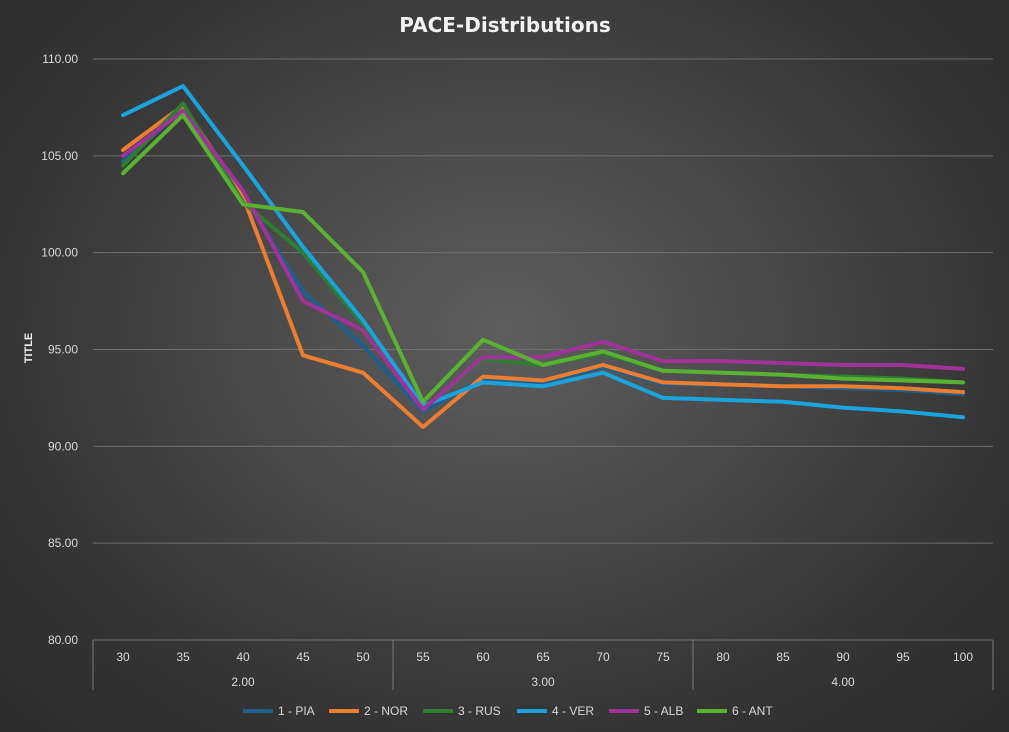 The height and width of the screenshot is (732, 1009). Describe the element at coordinates (363, 657) in the screenshot. I see `x-tick-label: 50` at that location.